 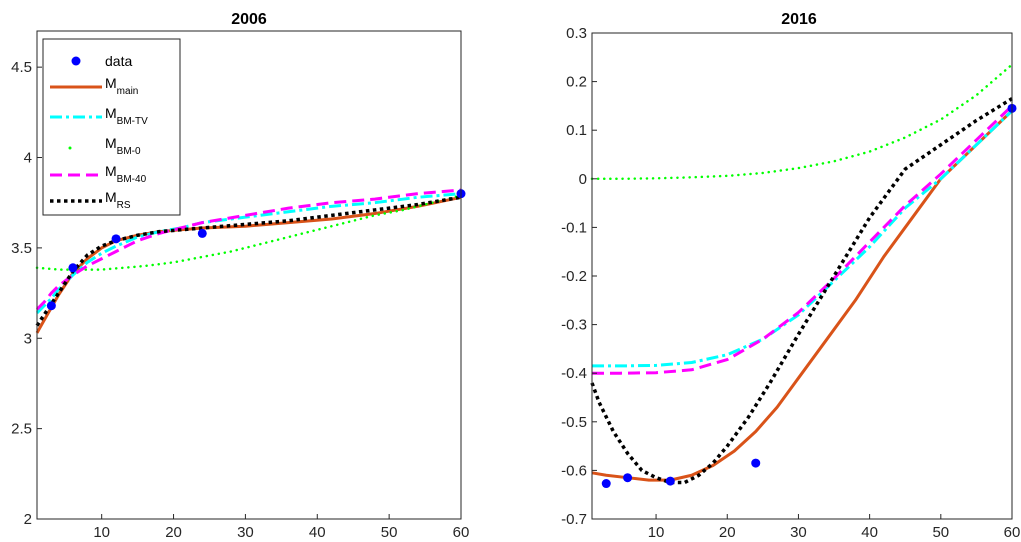 I want to click on y-tick-label: -0.4, so click(x=574, y=373).